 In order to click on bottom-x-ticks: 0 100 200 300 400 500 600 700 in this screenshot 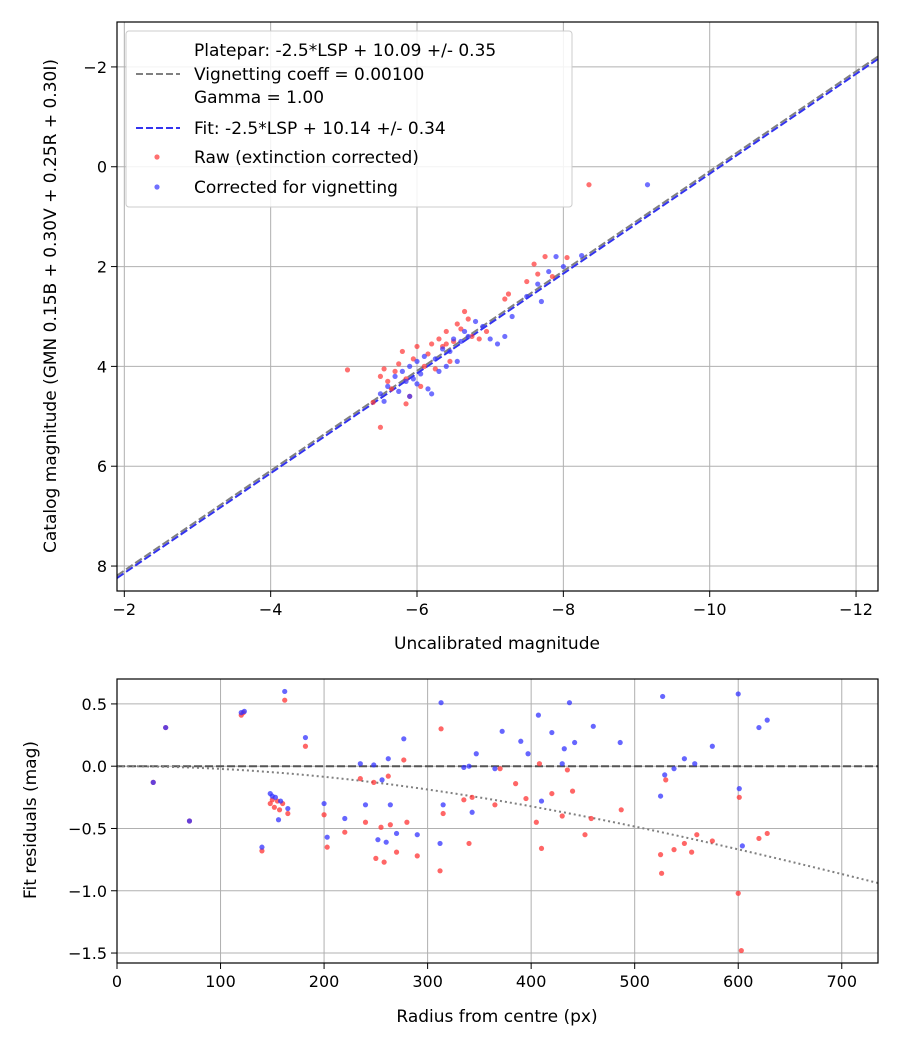, I will do `click(484, 977)`.